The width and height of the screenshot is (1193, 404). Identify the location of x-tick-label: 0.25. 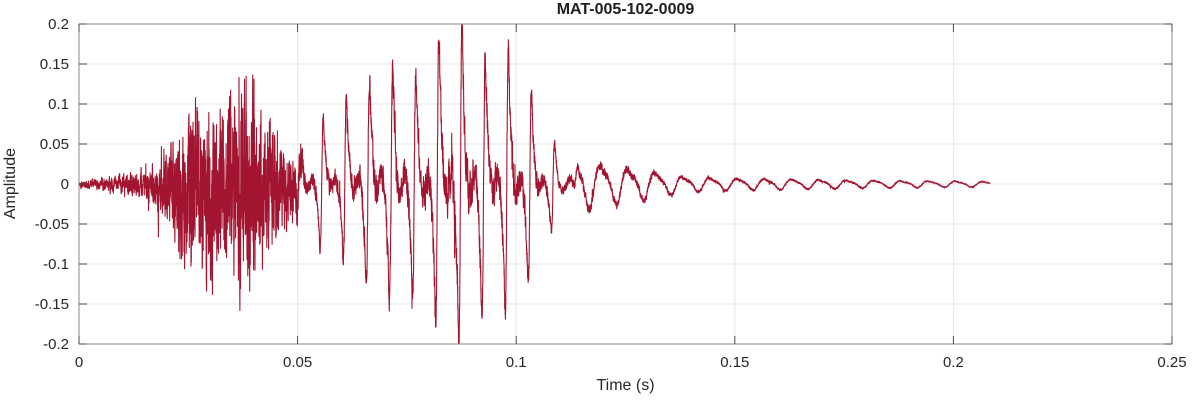
(1171, 362).